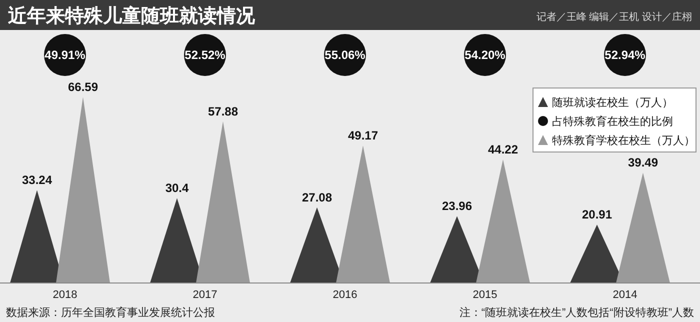  Describe the element at coordinates (83, 87) in the screenshot. I see `data-label: 66.59` at that location.